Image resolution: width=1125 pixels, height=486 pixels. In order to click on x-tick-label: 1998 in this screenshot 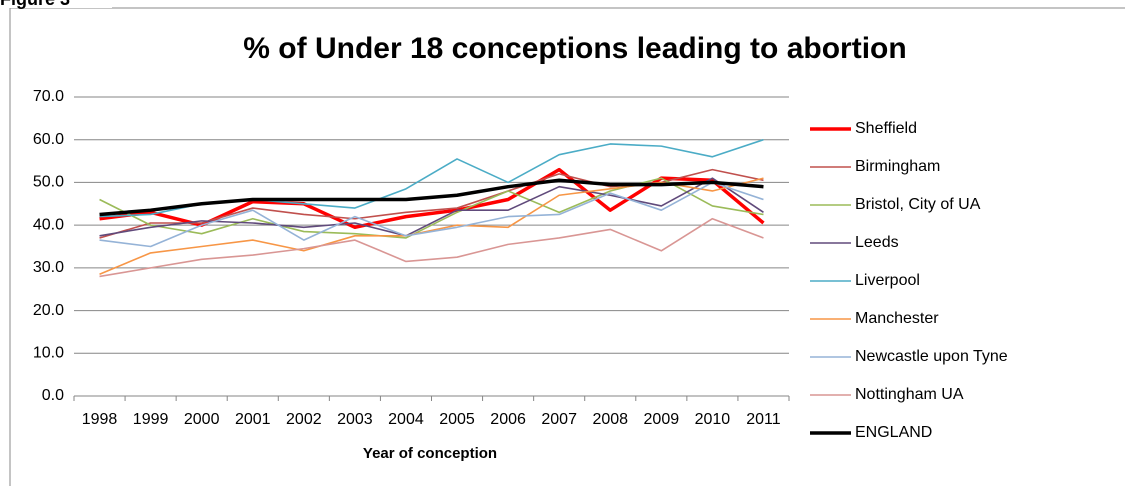, I will do `click(100, 419)`.